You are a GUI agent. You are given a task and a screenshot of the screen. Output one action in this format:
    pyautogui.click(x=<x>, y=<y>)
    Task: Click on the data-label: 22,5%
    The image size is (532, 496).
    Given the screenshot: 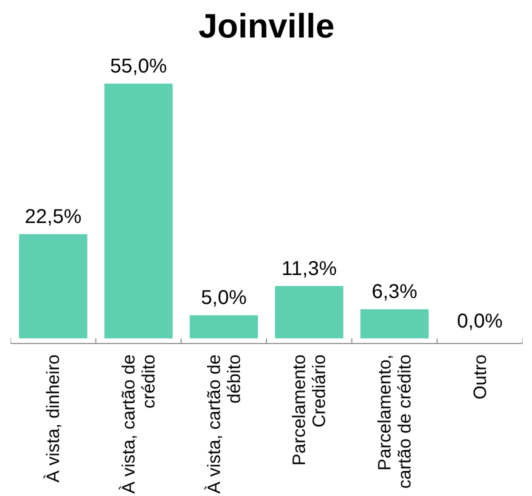 What is the action you would take?
    pyautogui.click(x=53, y=217)
    